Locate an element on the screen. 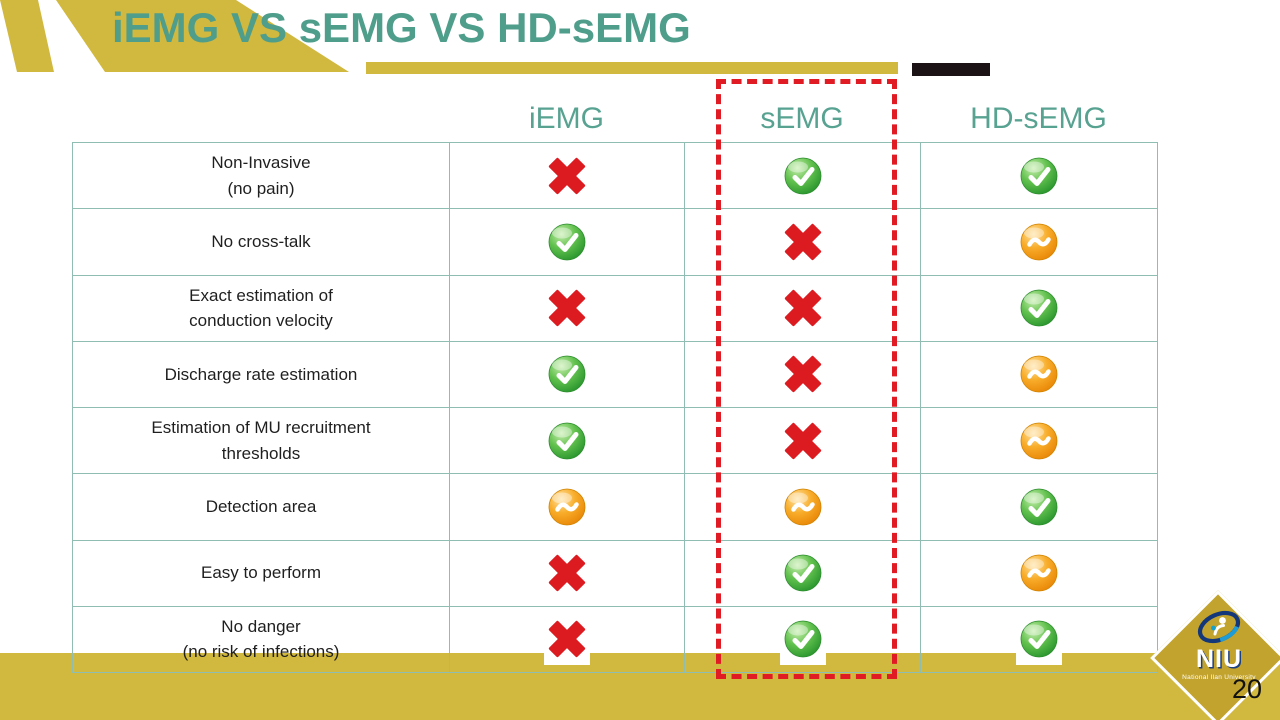 The width and height of the screenshot is (1280, 720). row-label: No cross-talk is located at coordinates (261, 242).